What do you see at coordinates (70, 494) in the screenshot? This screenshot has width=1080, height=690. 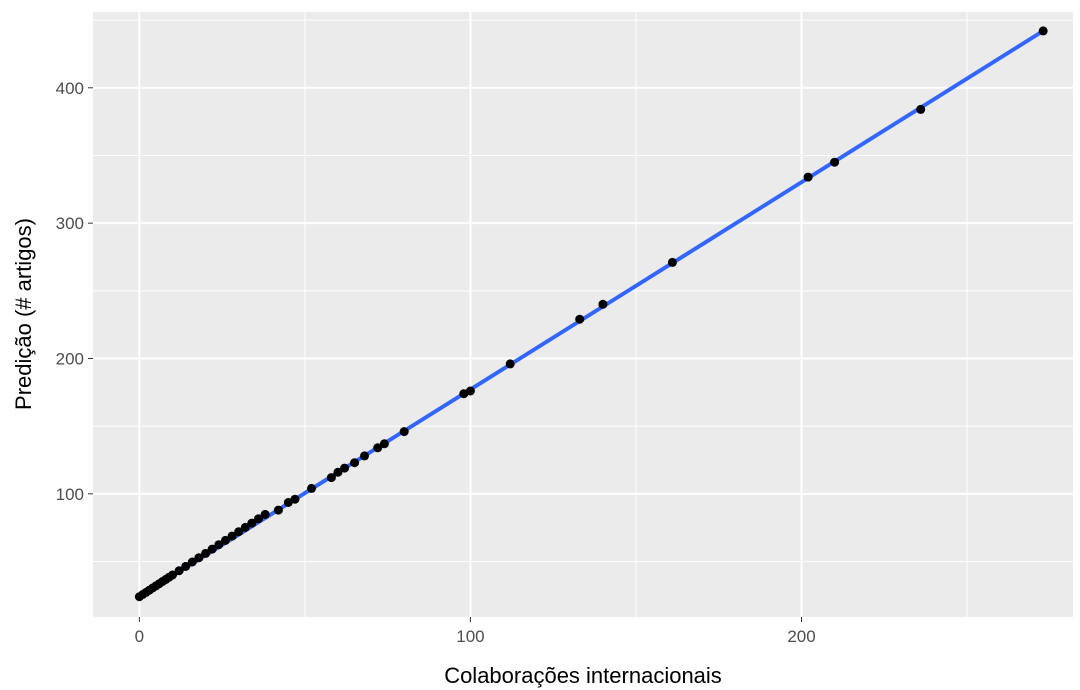 I see `y-tick-label: 100` at bounding box center [70, 494].